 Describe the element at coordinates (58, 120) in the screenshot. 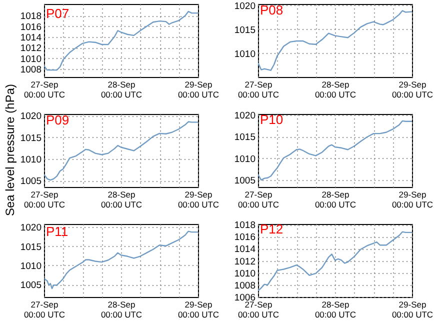

I see `chart-title: P09` at that location.